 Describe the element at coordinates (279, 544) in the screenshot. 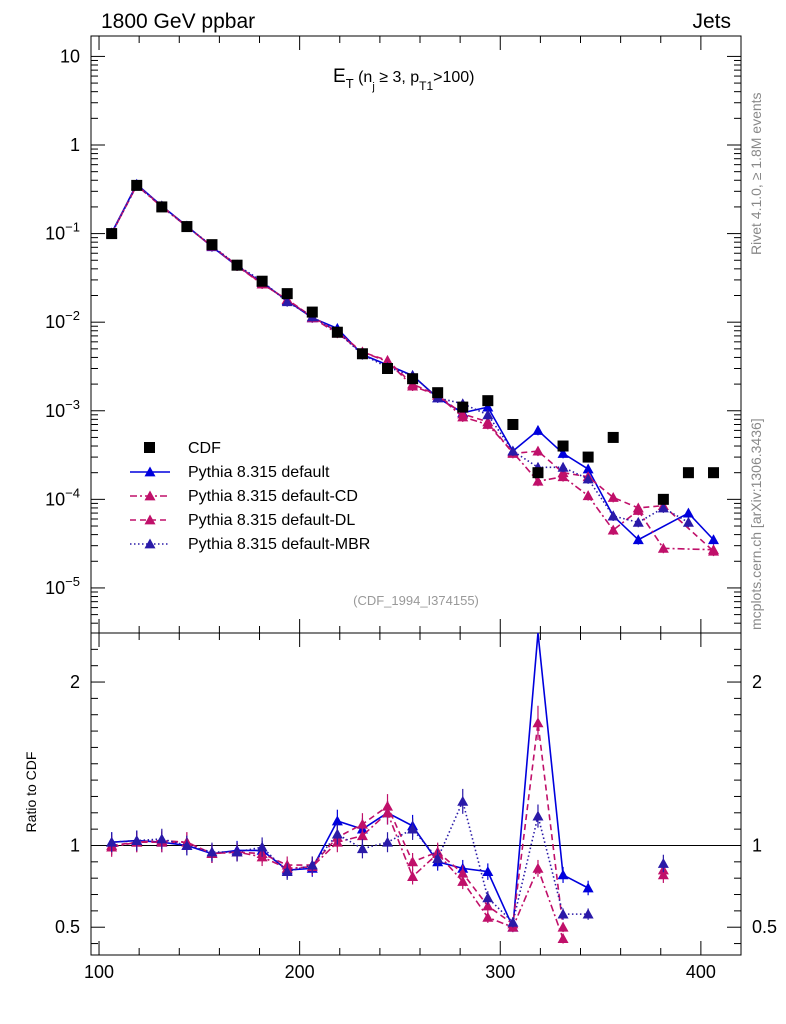

I see `legend-label: Pythia 8.315 default-MBR` at that location.